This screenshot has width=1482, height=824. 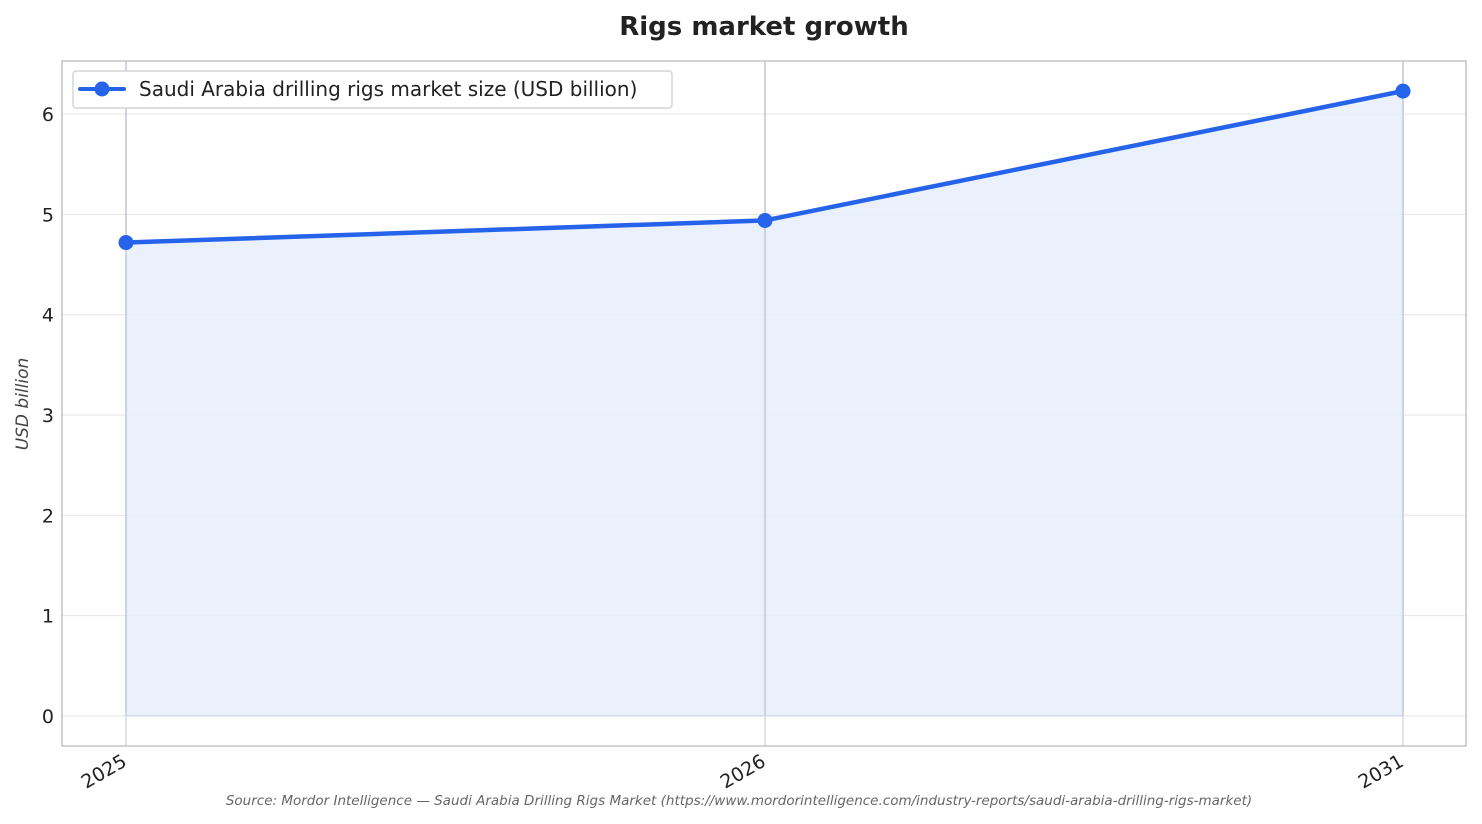 What do you see at coordinates (48, 215) in the screenshot?
I see `y-tick-label: 5` at bounding box center [48, 215].